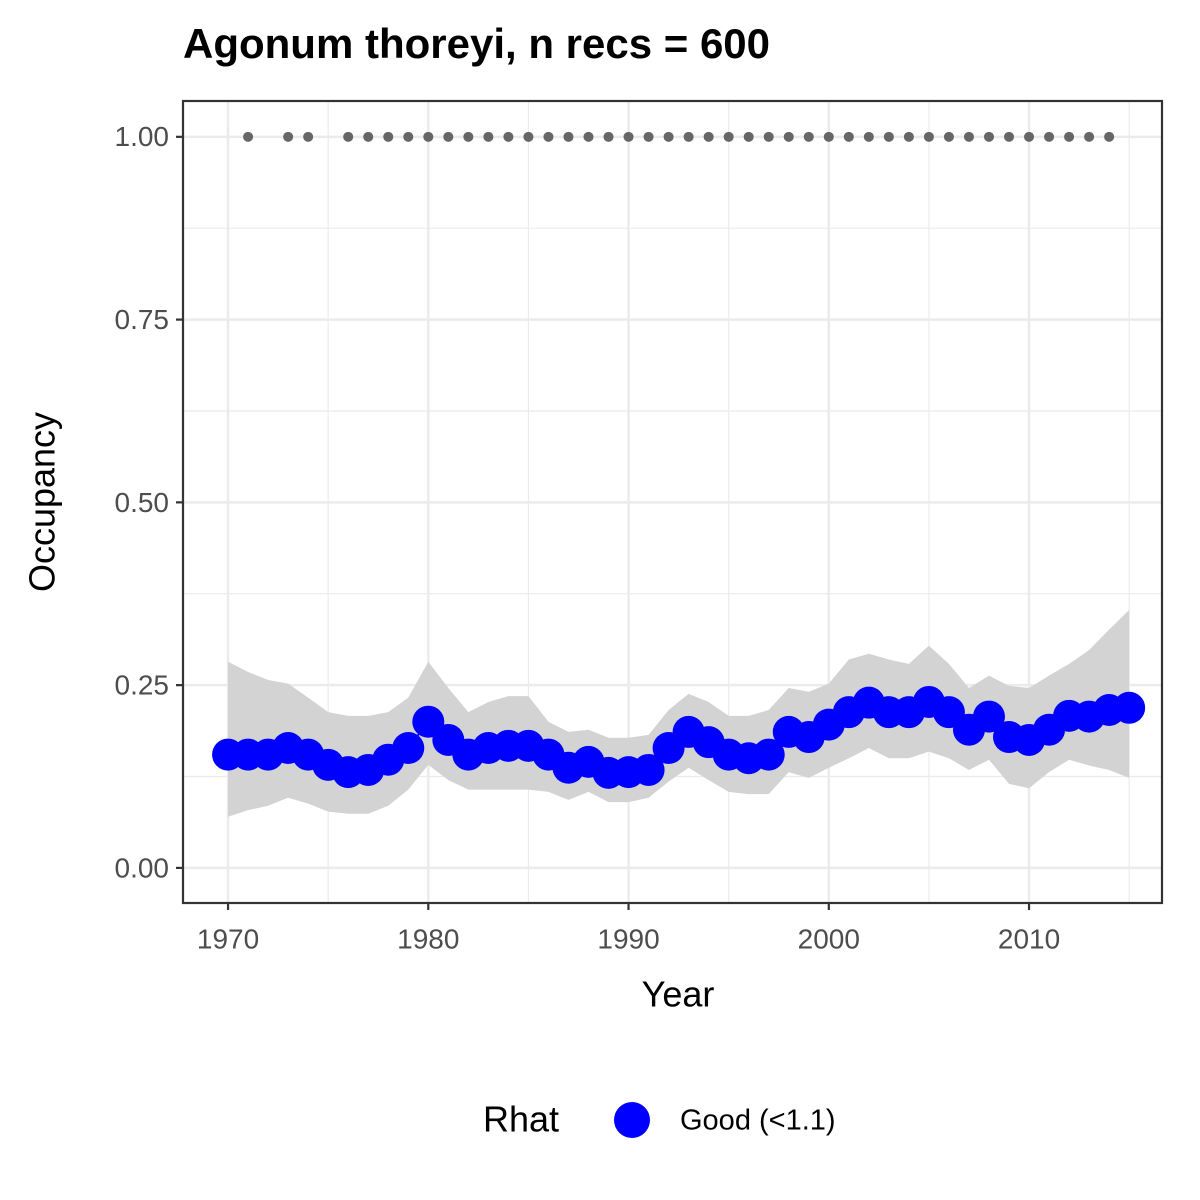 The width and height of the screenshot is (1200, 1200). Describe the element at coordinates (142, 502) in the screenshot. I see `y-tick-label: 0.50` at that location.